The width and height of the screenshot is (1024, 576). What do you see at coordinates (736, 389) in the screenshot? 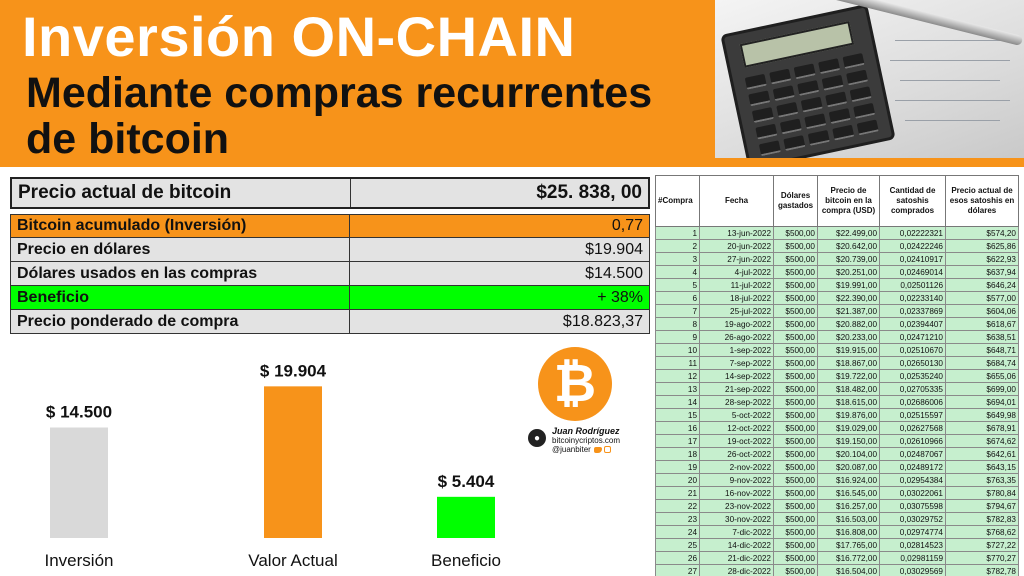
I see `table-cell: 21-sep-2022` at bounding box center [736, 389].